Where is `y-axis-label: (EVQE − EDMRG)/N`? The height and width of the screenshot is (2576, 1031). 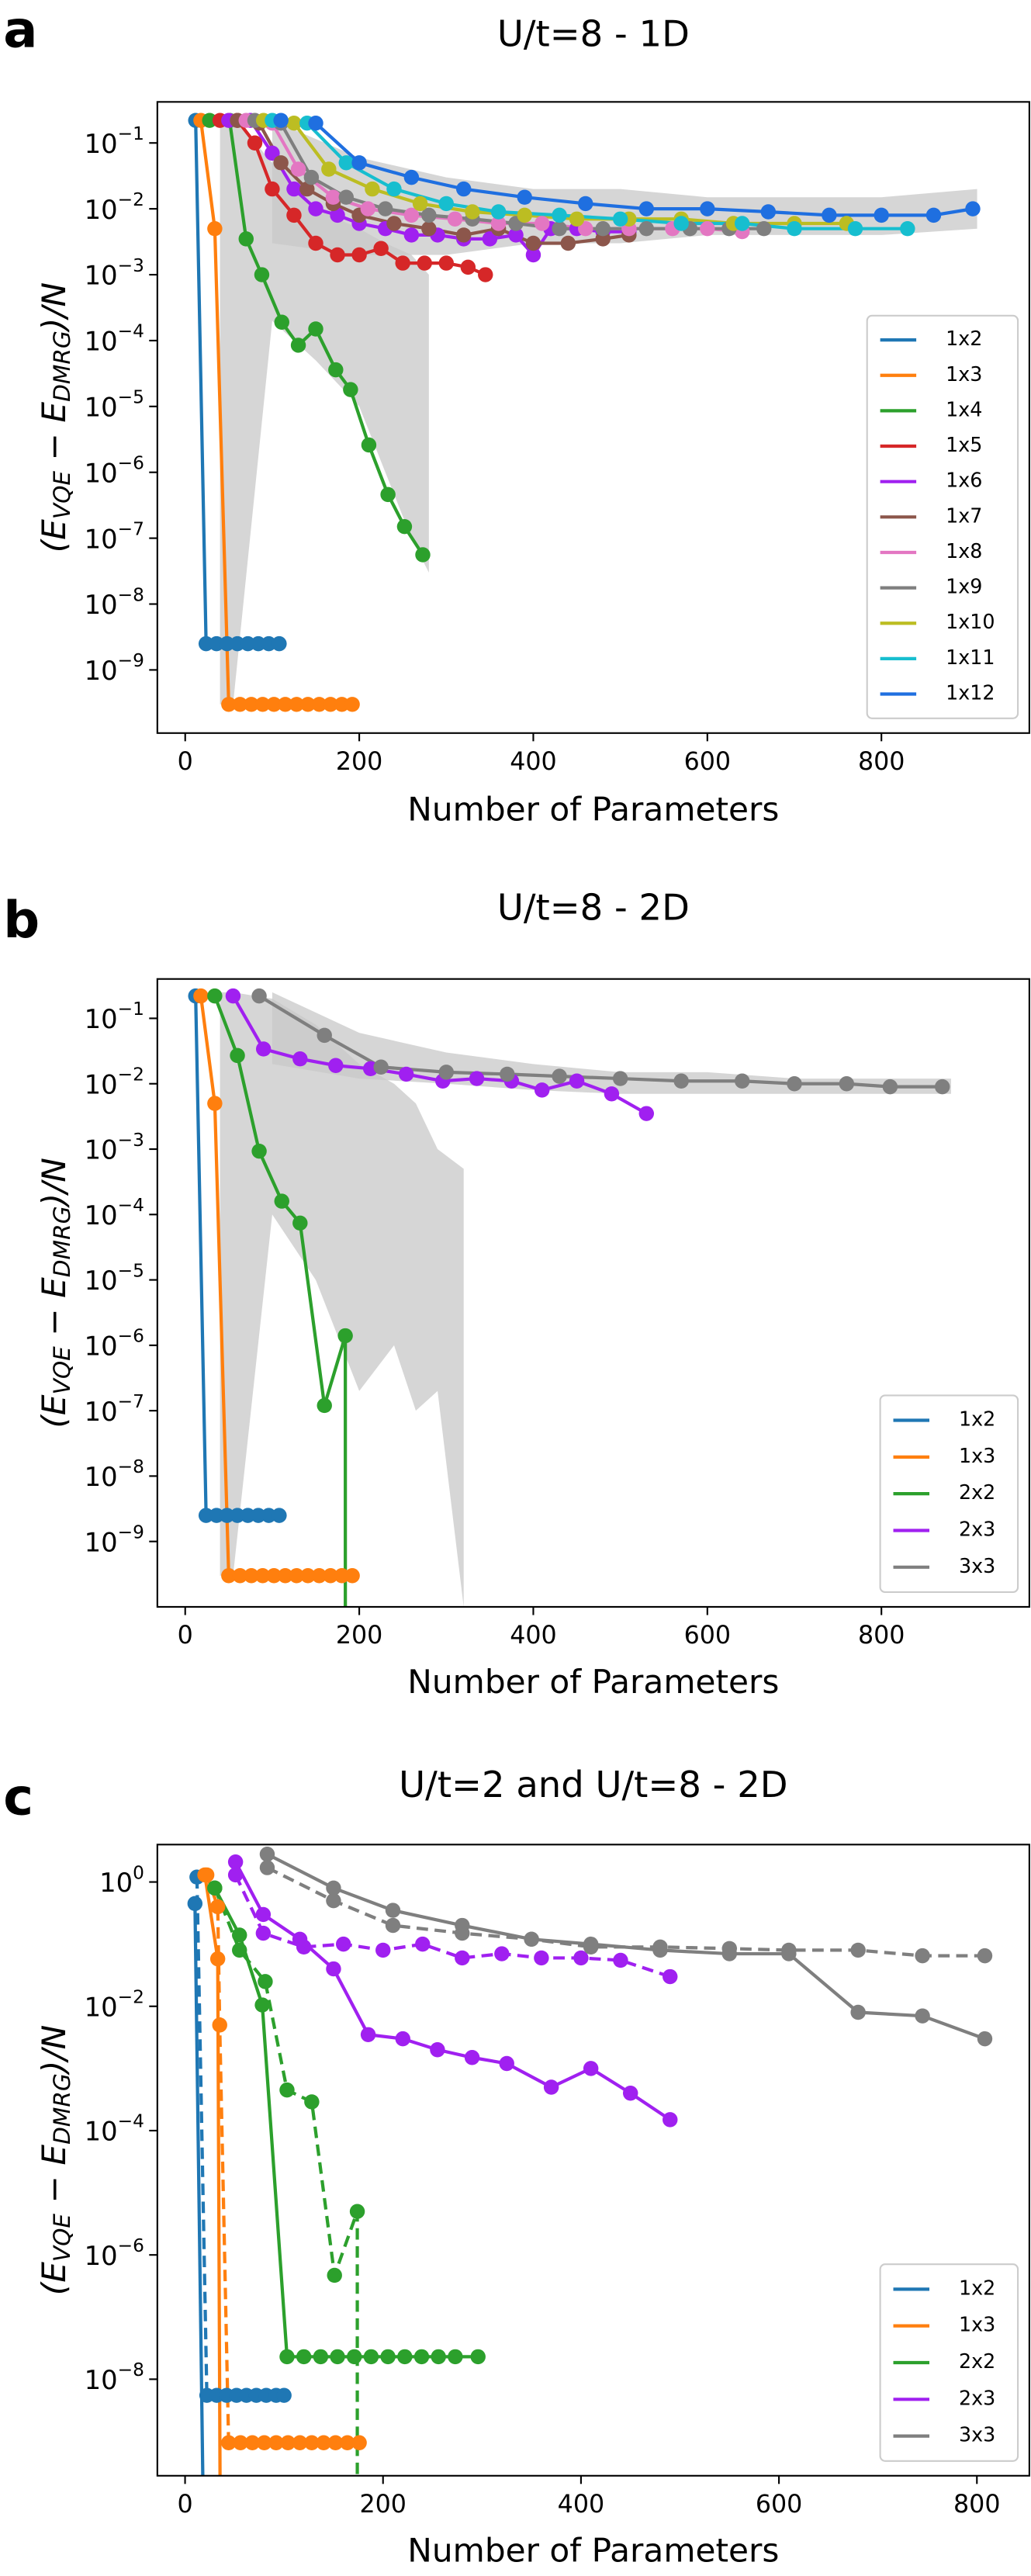
y-axis-label: (EVQE − EDMRG)/N is located at coordinates (54, 417).